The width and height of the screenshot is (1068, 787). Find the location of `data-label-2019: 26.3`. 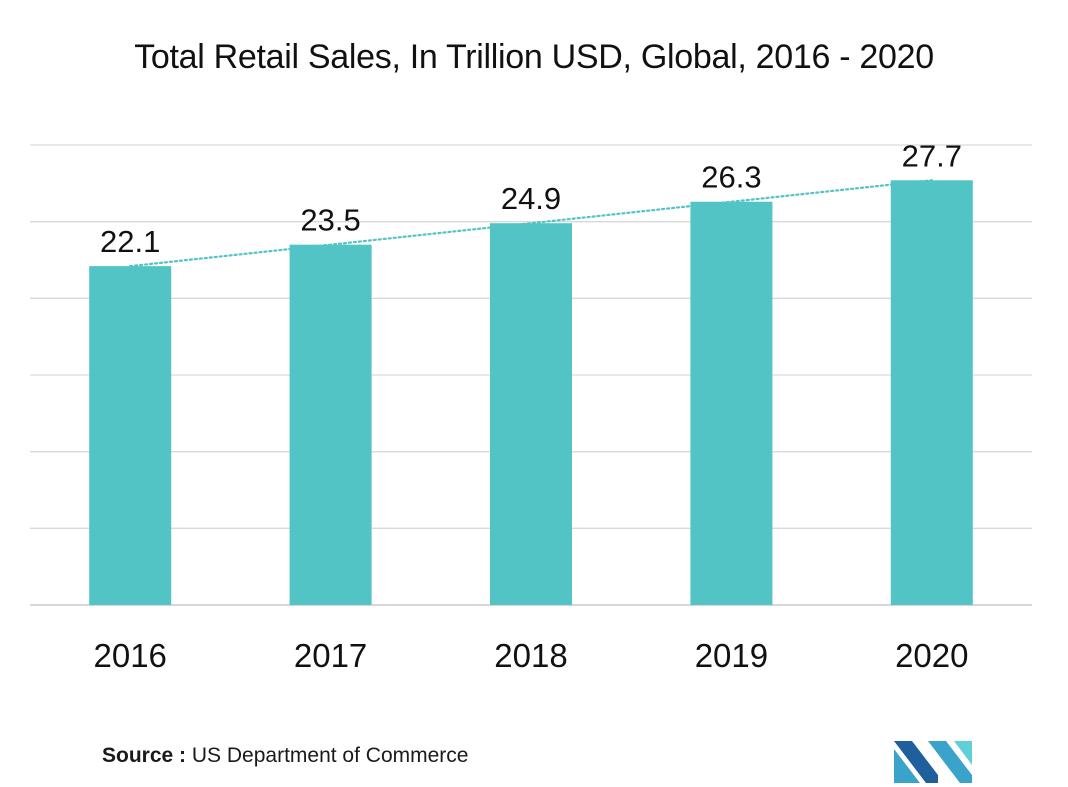

data-label-2019: 26.3 is located at coordinates (731, 177).